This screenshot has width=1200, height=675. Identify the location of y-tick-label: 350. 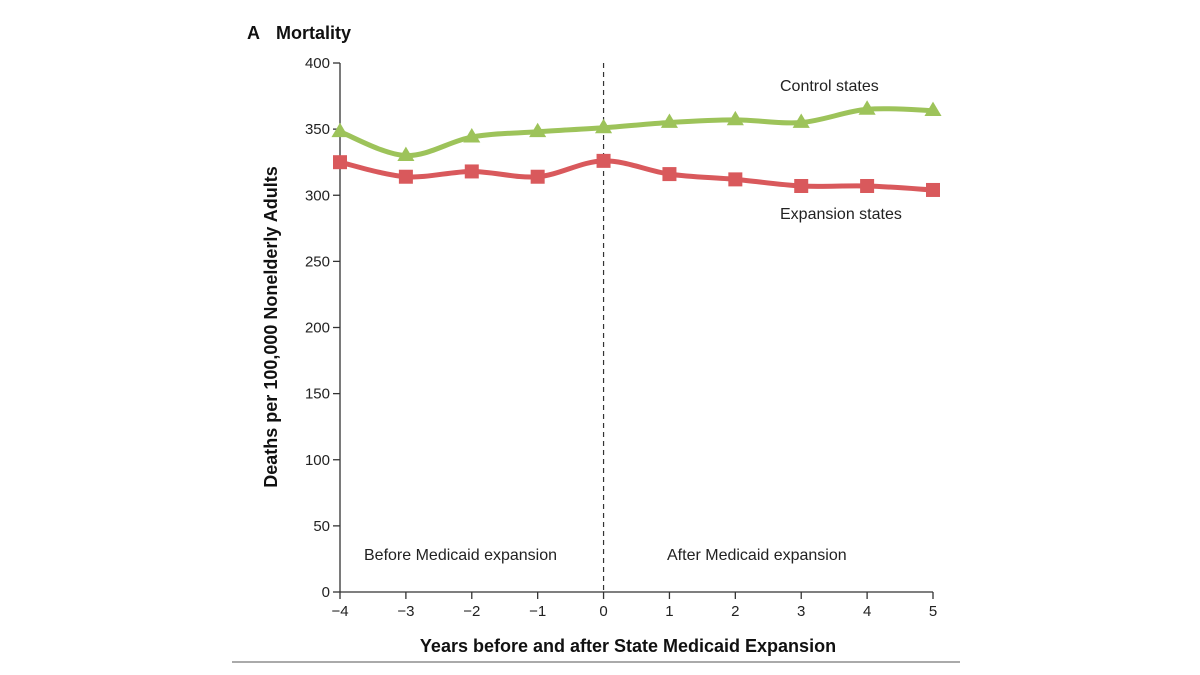
(317, 129).